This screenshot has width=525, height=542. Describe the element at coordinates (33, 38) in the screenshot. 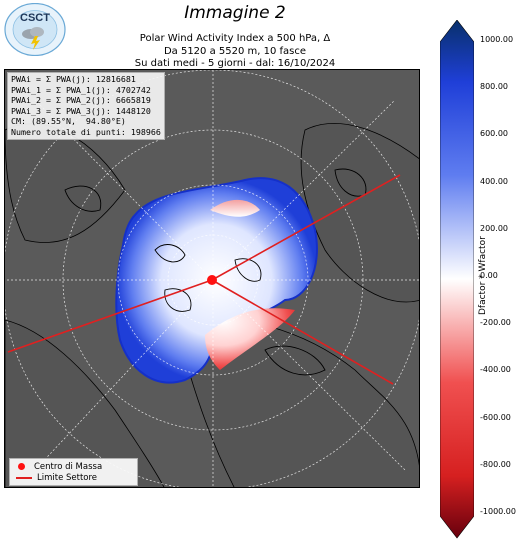

I see `cloud-lightning-icon` at that location.